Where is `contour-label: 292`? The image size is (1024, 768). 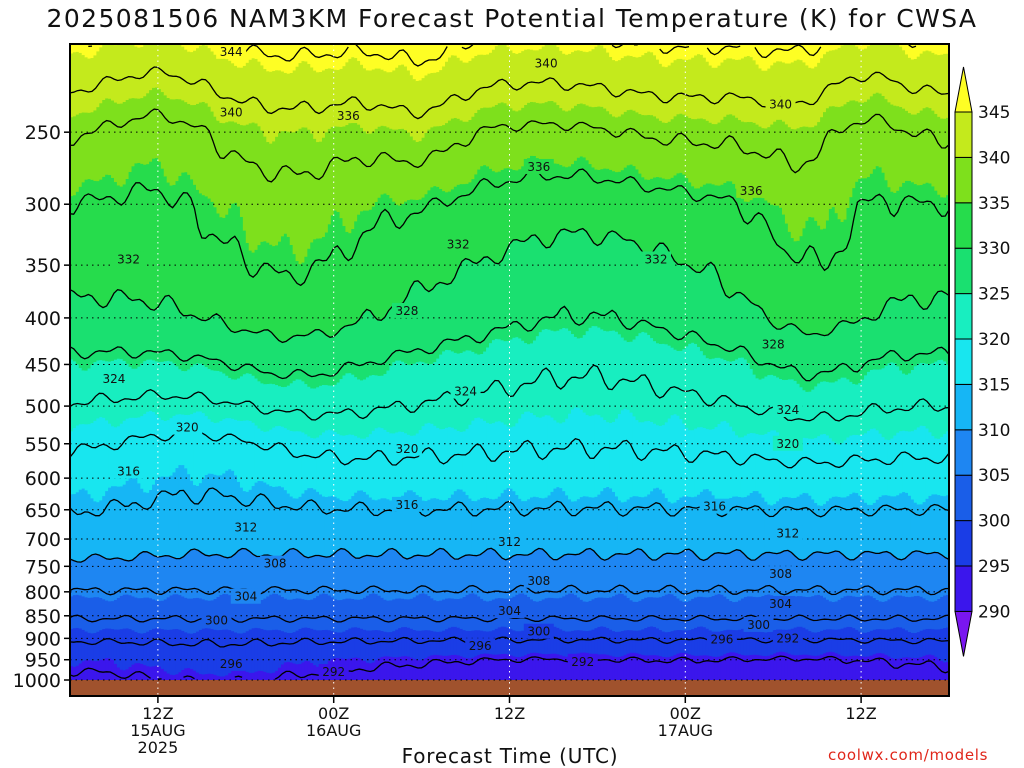 contour-label: 292 is located at coordinates (787, 638).